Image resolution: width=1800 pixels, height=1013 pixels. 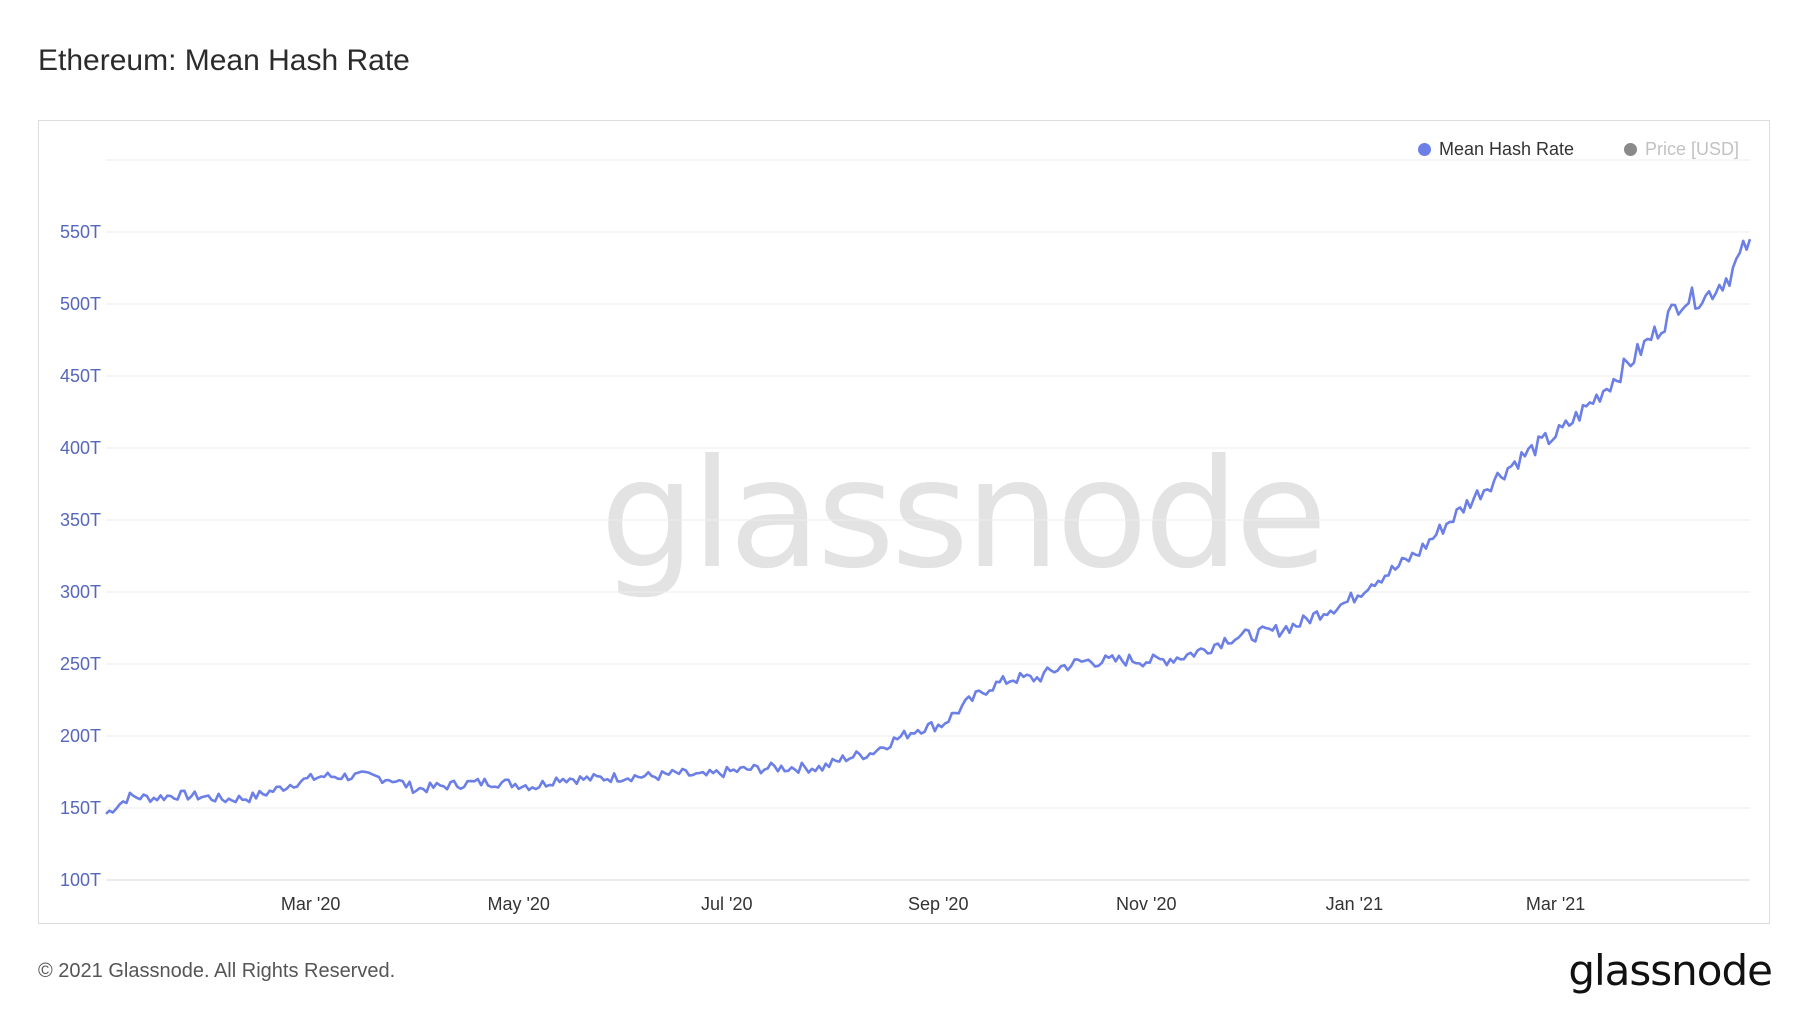 What do you see at coordinates (80, 304) in the screenshot?
I see `y-tick-label: 500T` at bounding box center [80, 304].